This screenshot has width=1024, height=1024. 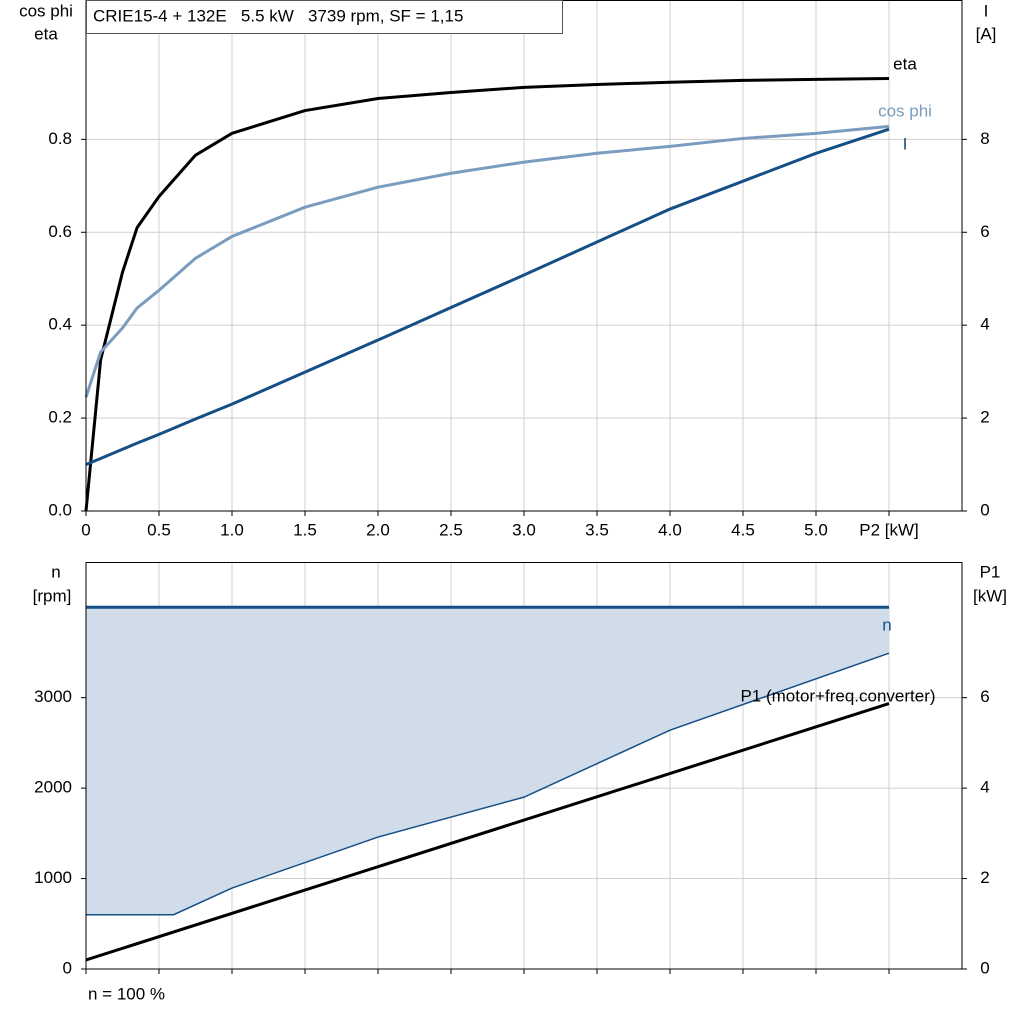 I want to click on y-axis-label: cos phi, so click(x=46, y=10).